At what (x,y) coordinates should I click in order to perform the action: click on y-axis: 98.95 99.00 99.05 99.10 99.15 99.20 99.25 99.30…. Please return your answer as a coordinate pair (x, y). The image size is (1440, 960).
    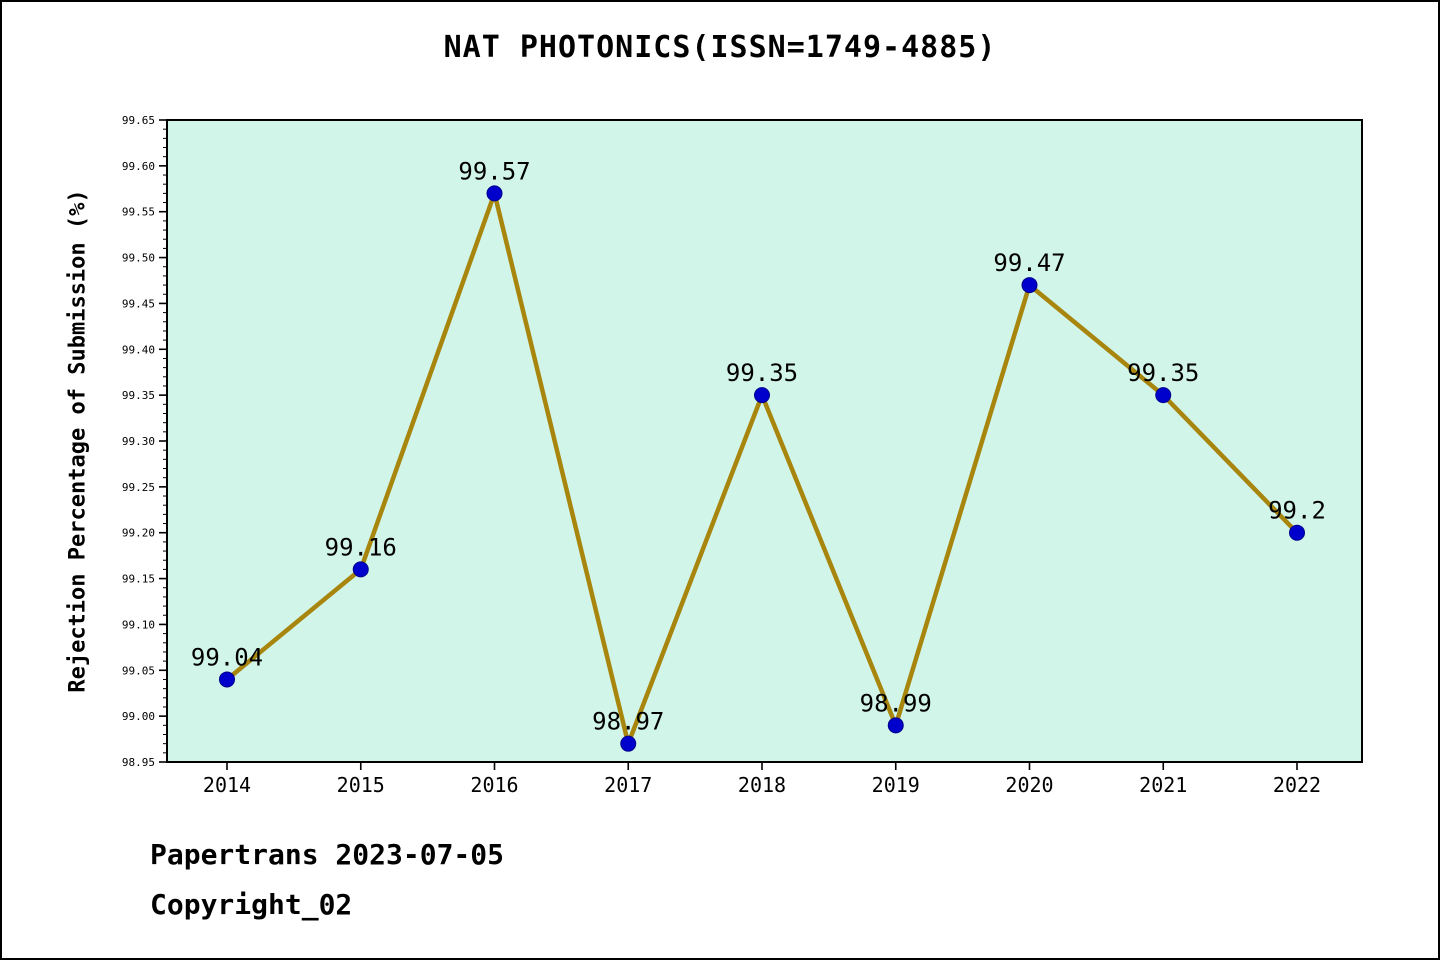
    Looking at the image, I should click on (144, 441).